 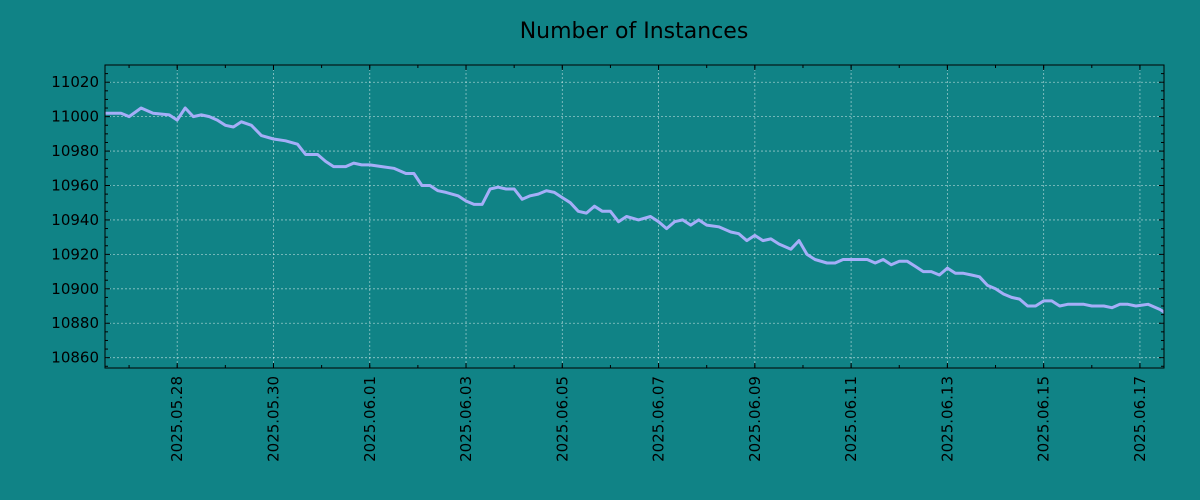 I want to click on y-tick-label: 10900, so click(x=75, y=289).